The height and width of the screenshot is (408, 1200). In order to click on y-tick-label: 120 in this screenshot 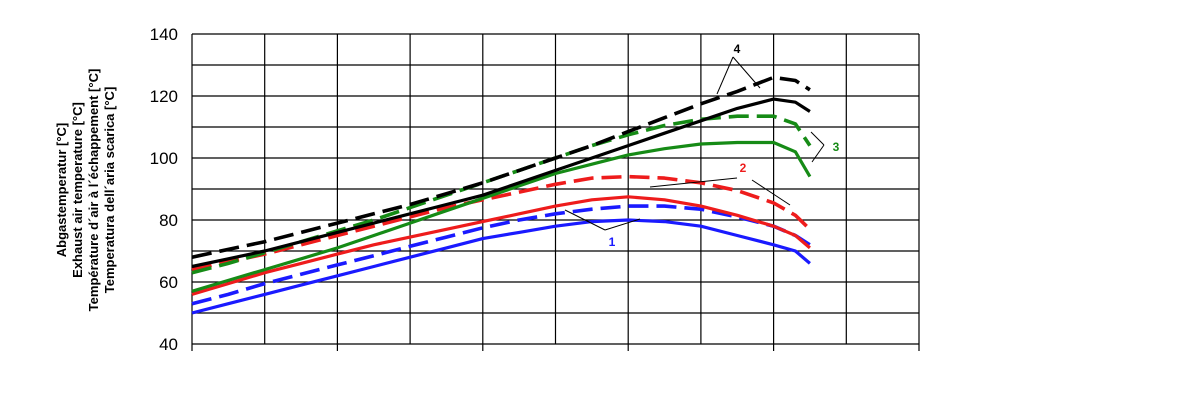, I will do `click(164, 96)`.